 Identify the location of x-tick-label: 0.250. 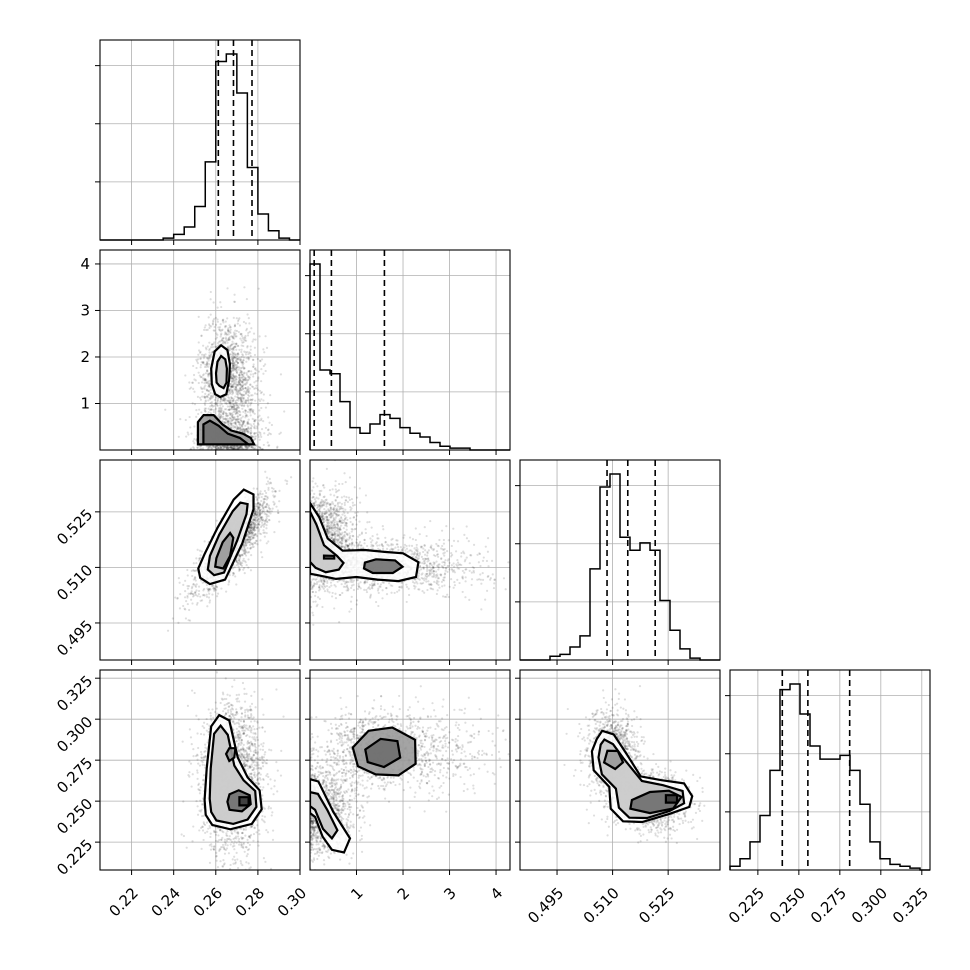
(787, 905).